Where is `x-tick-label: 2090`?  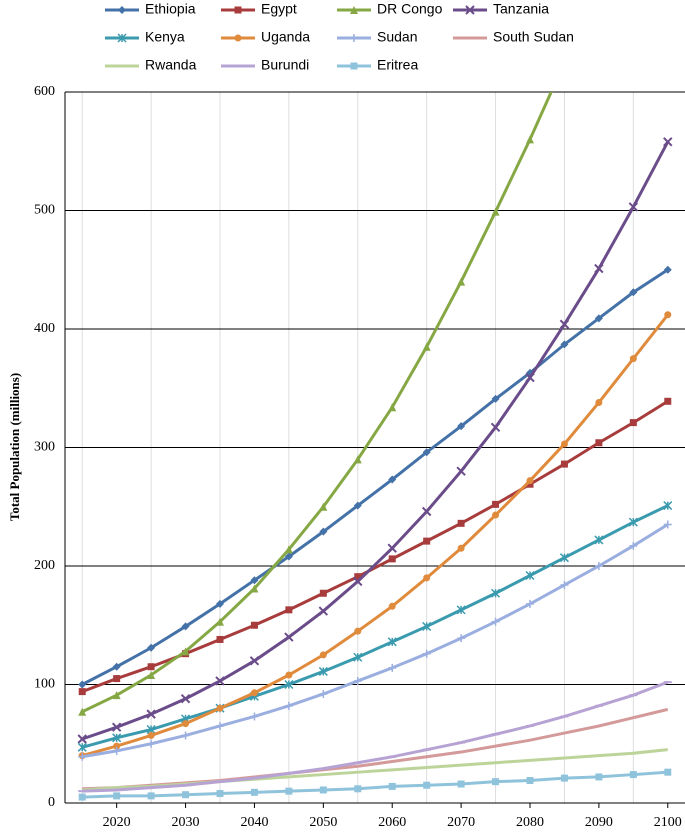 x-tick-label: 2090 is located at coordinates (599, 822).